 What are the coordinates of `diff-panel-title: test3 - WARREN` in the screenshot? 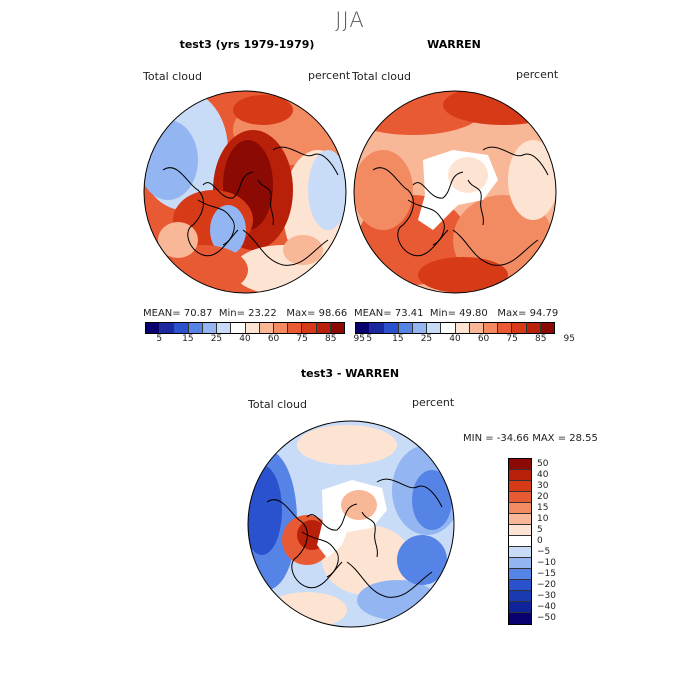 It's located at (350, 373).